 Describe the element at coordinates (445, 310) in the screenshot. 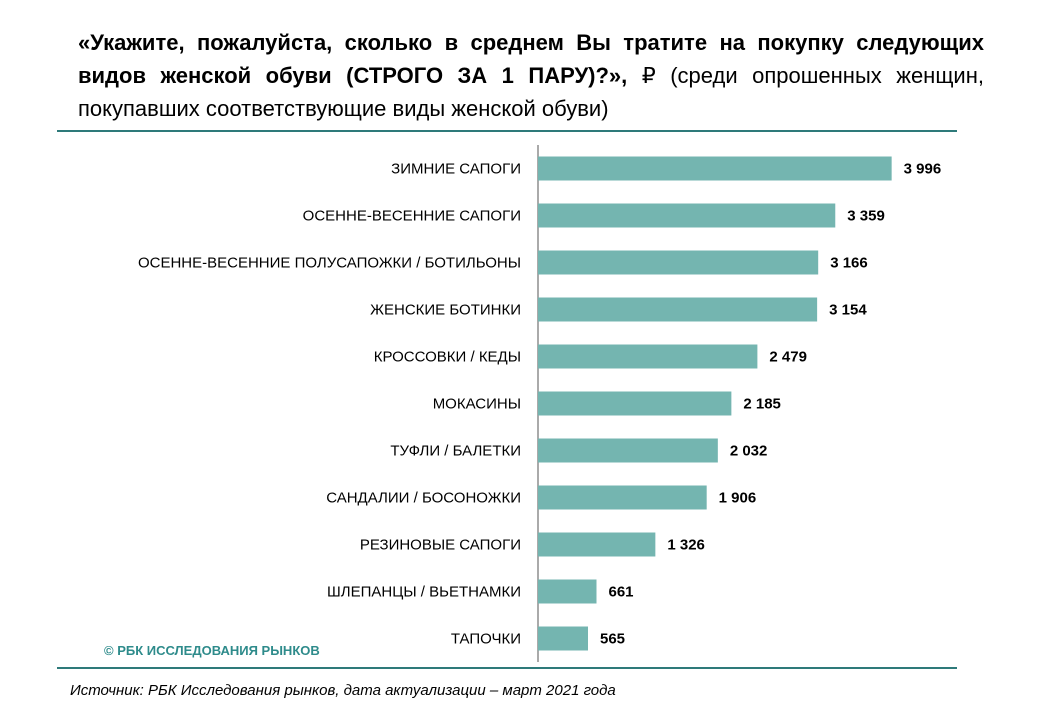

I see `category-label: ЖЕНСКИЕ БОТИНКИ` at that location.